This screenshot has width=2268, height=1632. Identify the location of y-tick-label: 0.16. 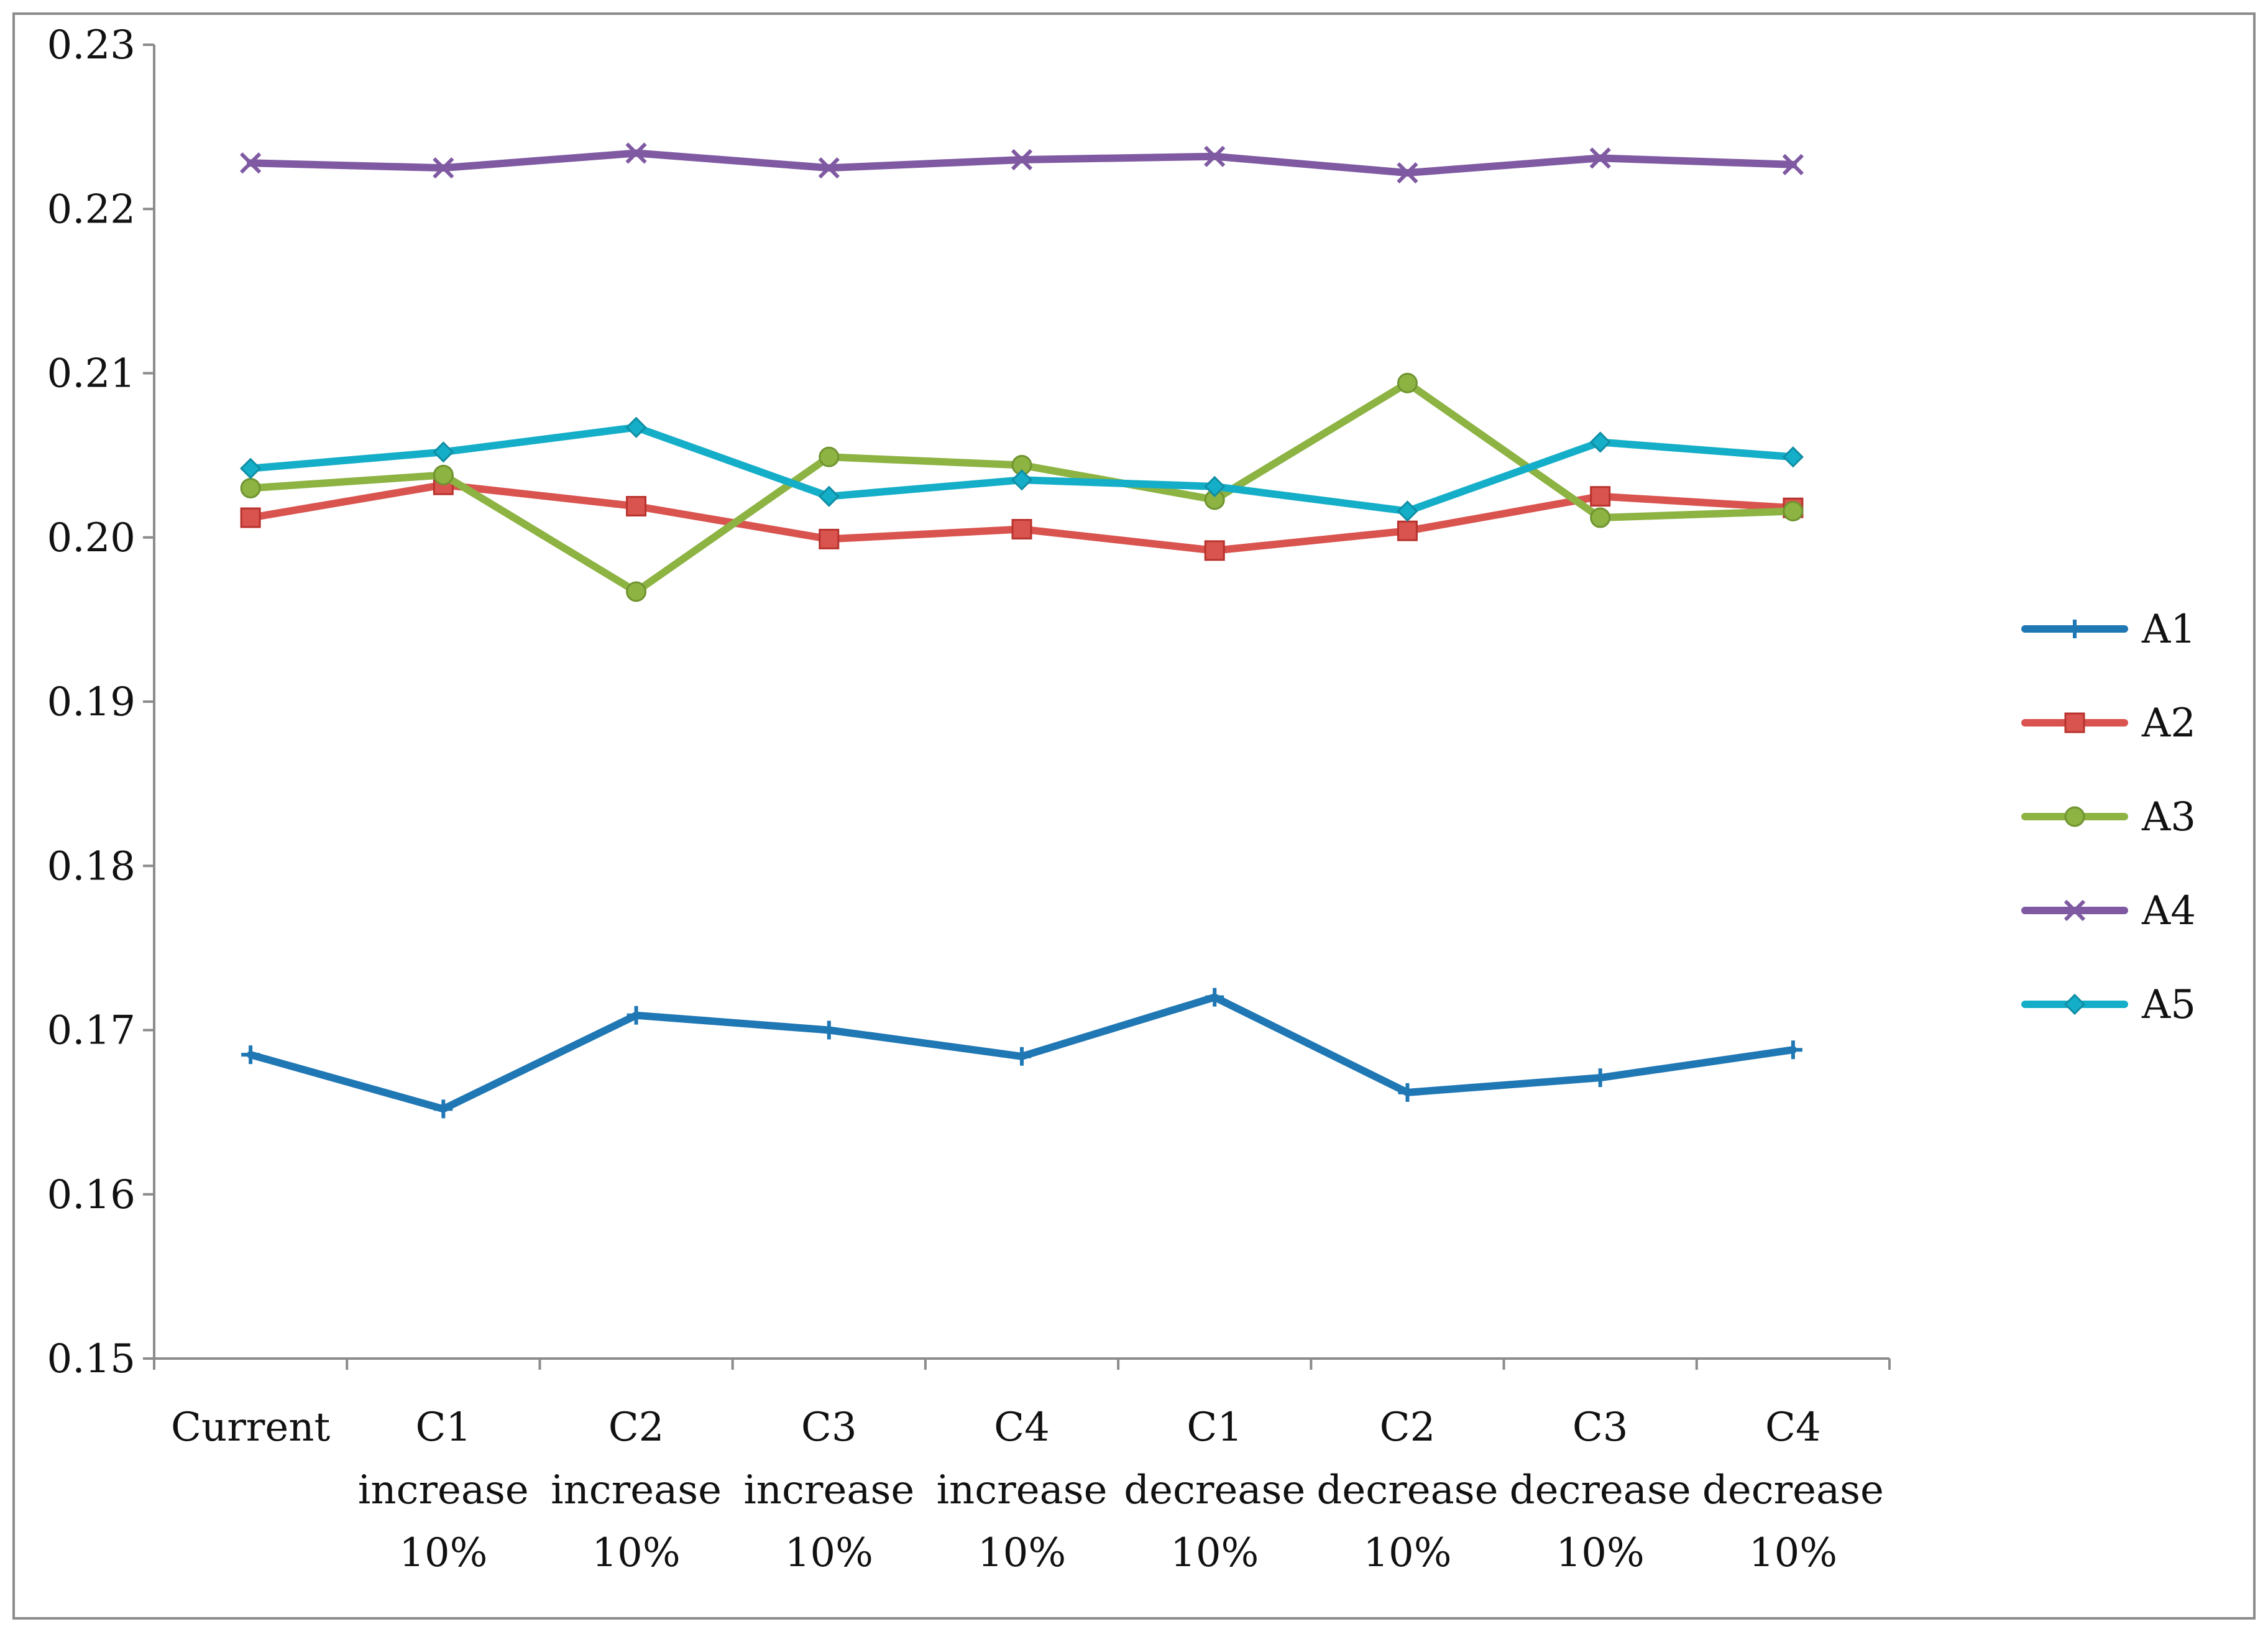
(91, 1195).